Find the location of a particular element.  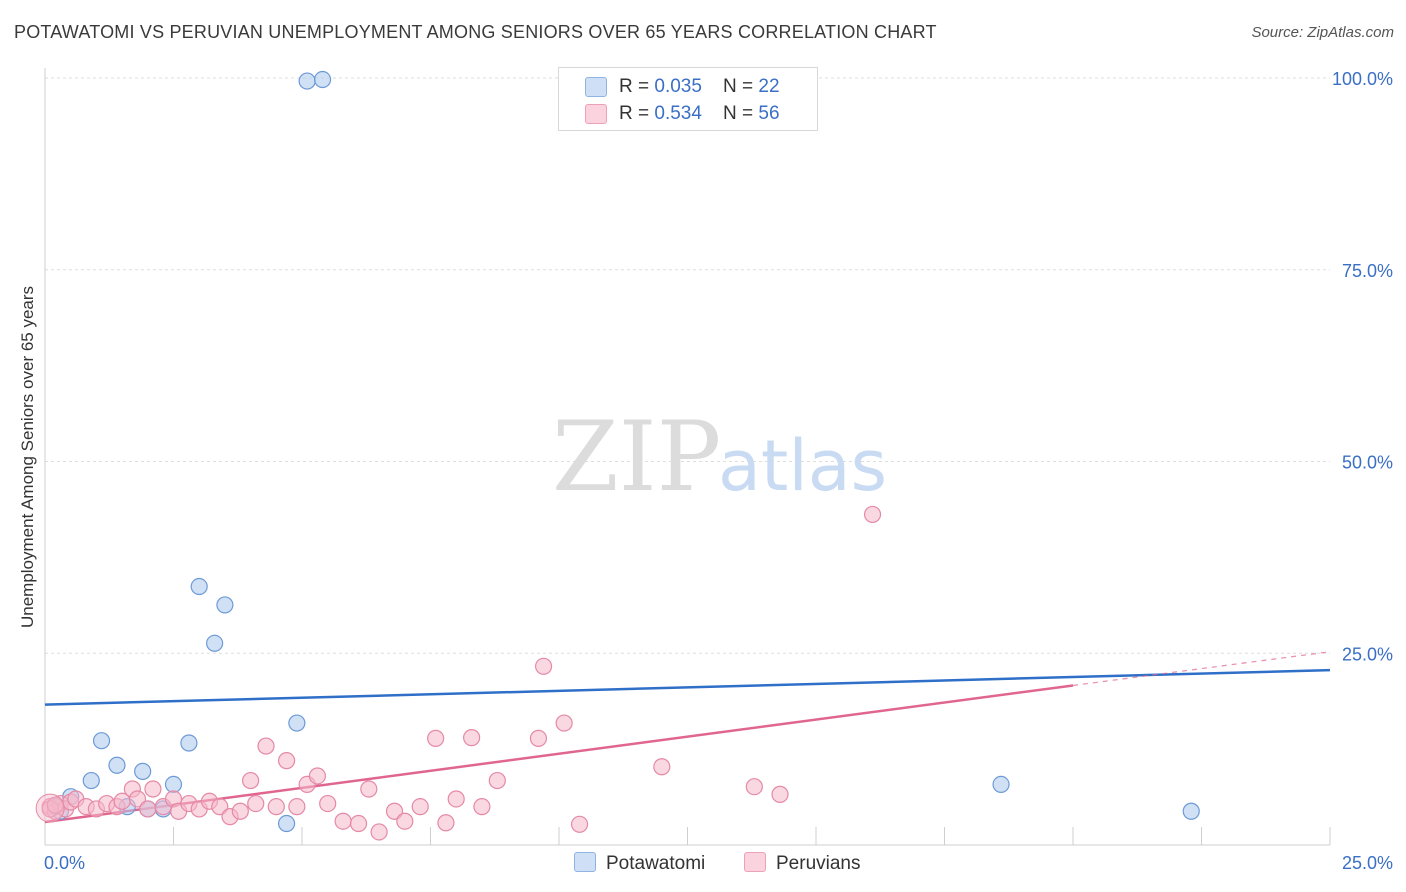

y-tick-label: 75.0% is located at coordinates (1367, 271).